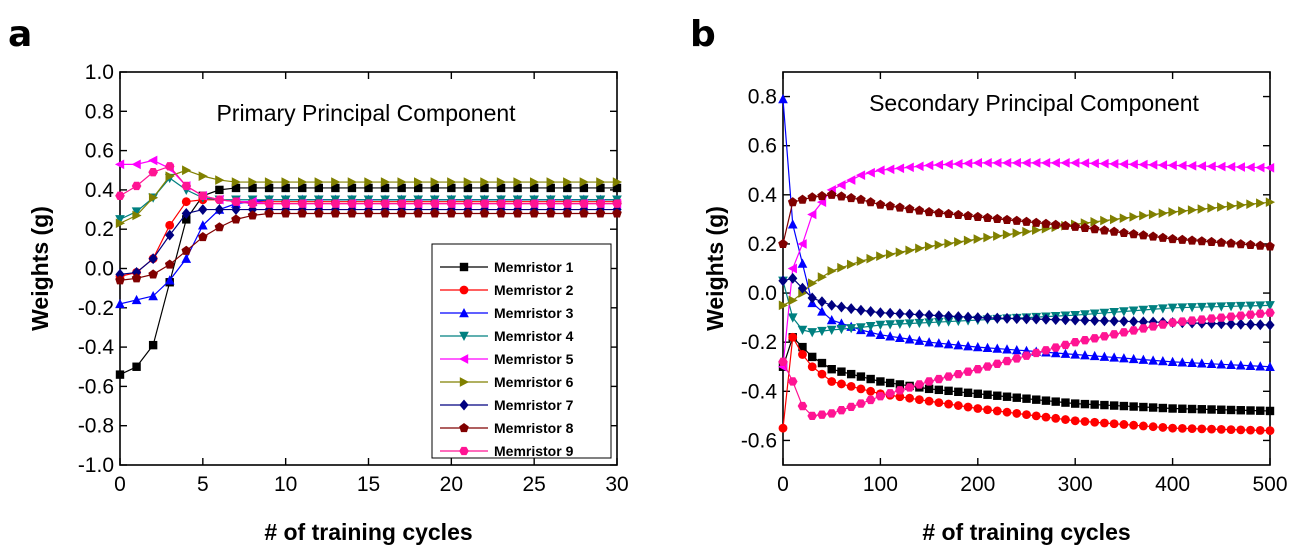 The height and width of the screenshot is (550, 1297). Describe the element at coordinates (762, 293) in the screenshot. I see `b-y-tick-label: 0.0` at that location.